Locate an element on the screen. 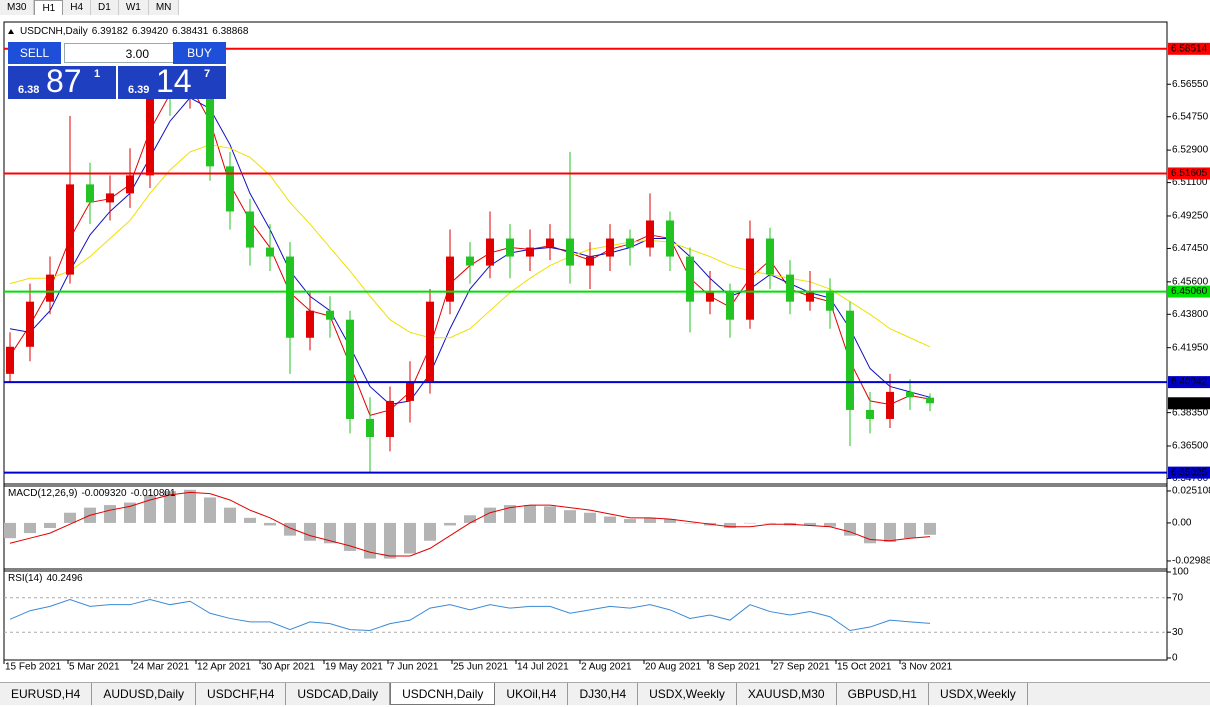  timeframe-button: H1 is located at coordinates (49, 7).